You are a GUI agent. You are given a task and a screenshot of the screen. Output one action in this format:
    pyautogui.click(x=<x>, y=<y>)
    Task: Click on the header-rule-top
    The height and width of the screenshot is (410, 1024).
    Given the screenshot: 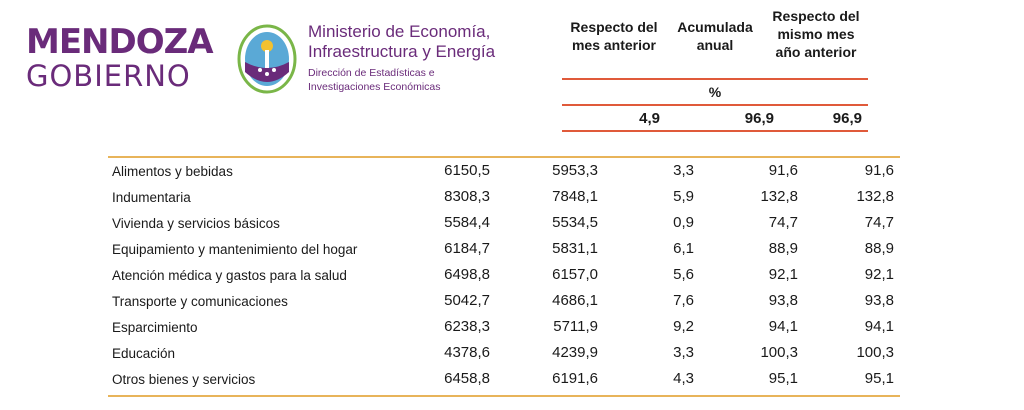 What is the action you would take?
    pyautogui.click(x=715, y=79)
    